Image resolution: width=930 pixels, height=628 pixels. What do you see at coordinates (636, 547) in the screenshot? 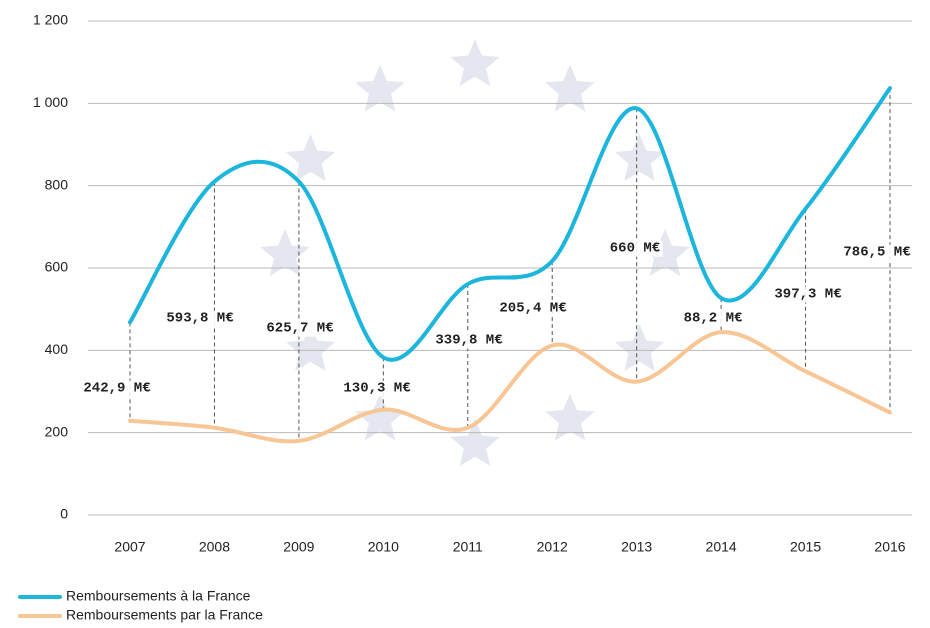
I see `x-tick-label: 2013` at bounding box center [636, 547].